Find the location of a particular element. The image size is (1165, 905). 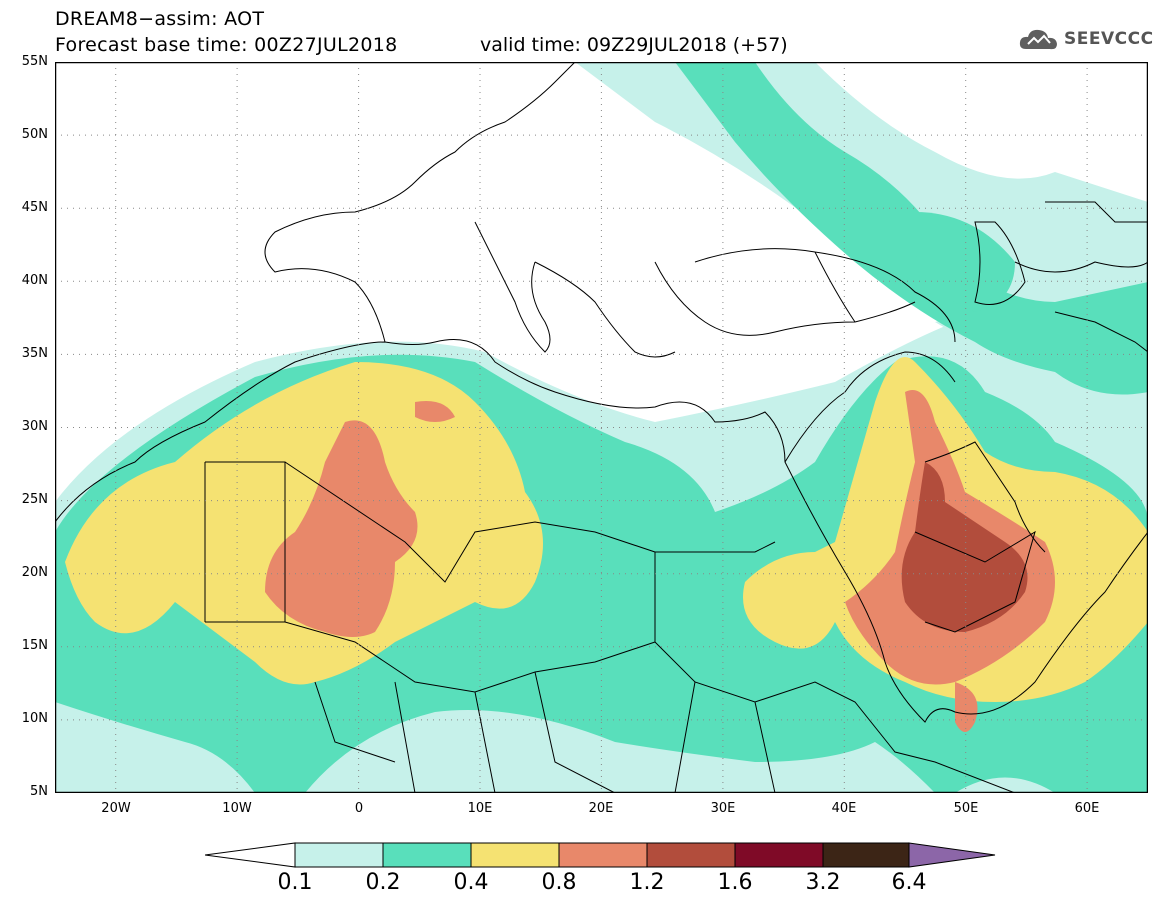

seevccc-logo: SEEVCCC is located at coordinates (1086, 39).